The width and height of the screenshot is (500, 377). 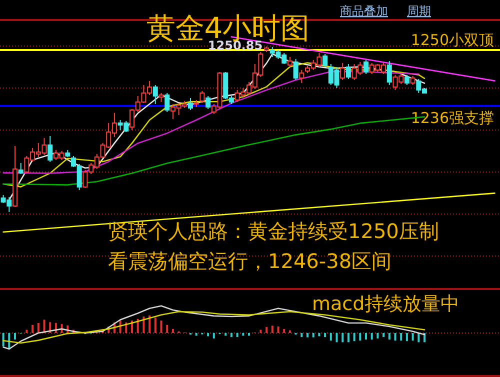 What do you see at coordinates (273, 231) in the screenshot?
I see `annotation: 贤瑛个人思路：黄金持续受1250压制` at bounding box center [273, 231].